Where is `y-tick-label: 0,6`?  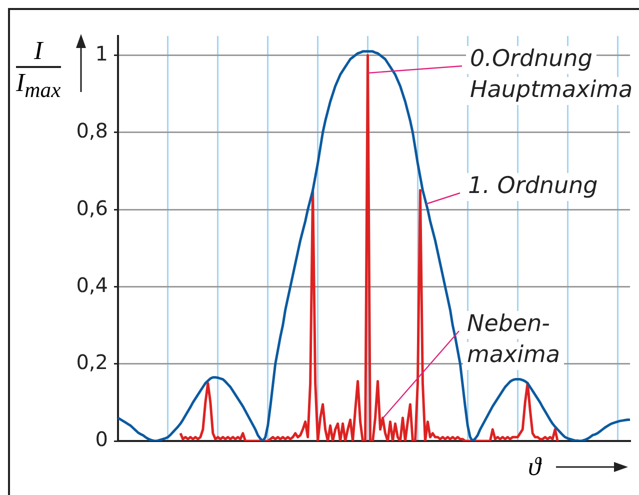 y-tick-label: 0,6 is located at coordinates (92, 208).